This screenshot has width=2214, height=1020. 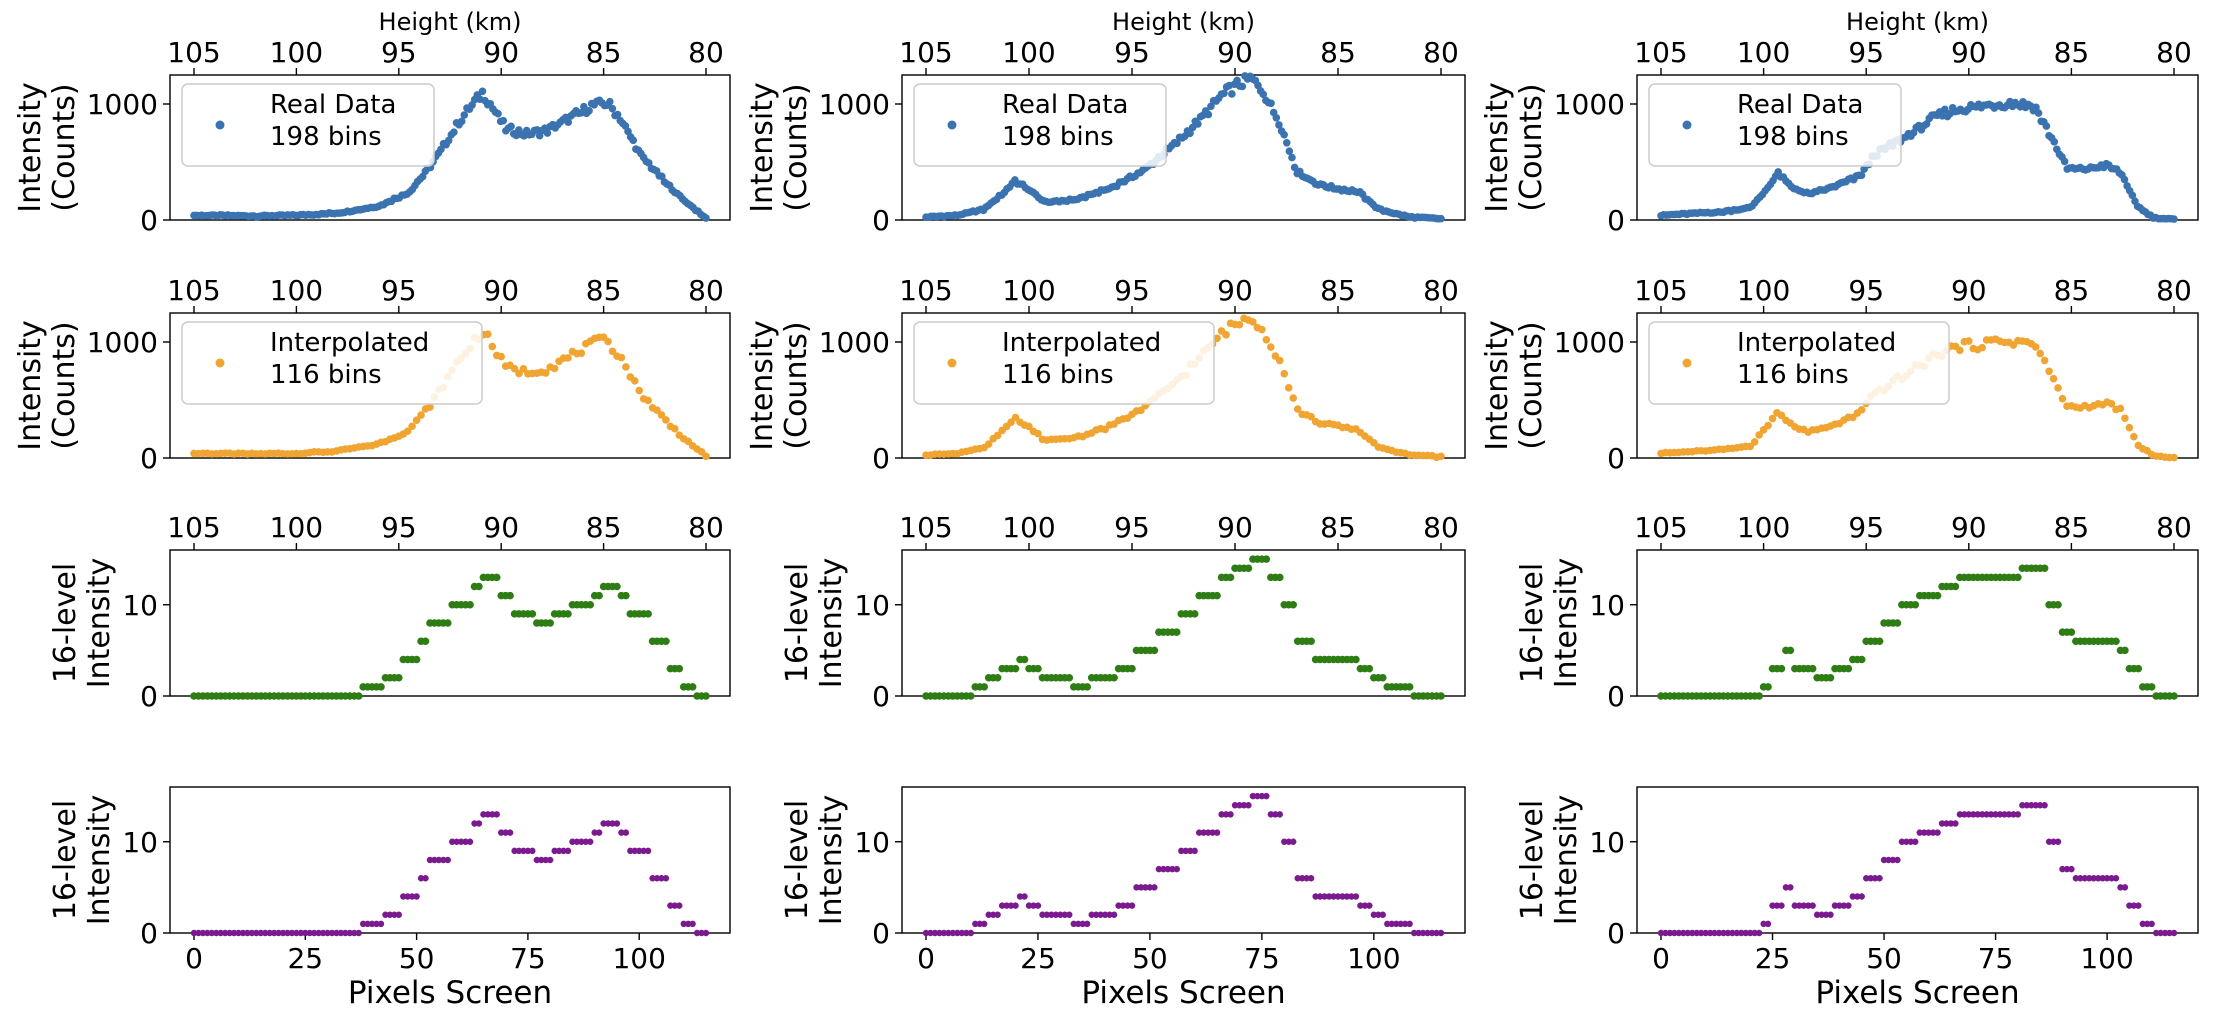 I want to click on y-tick-label: 10, so click(x=1607, y=842).